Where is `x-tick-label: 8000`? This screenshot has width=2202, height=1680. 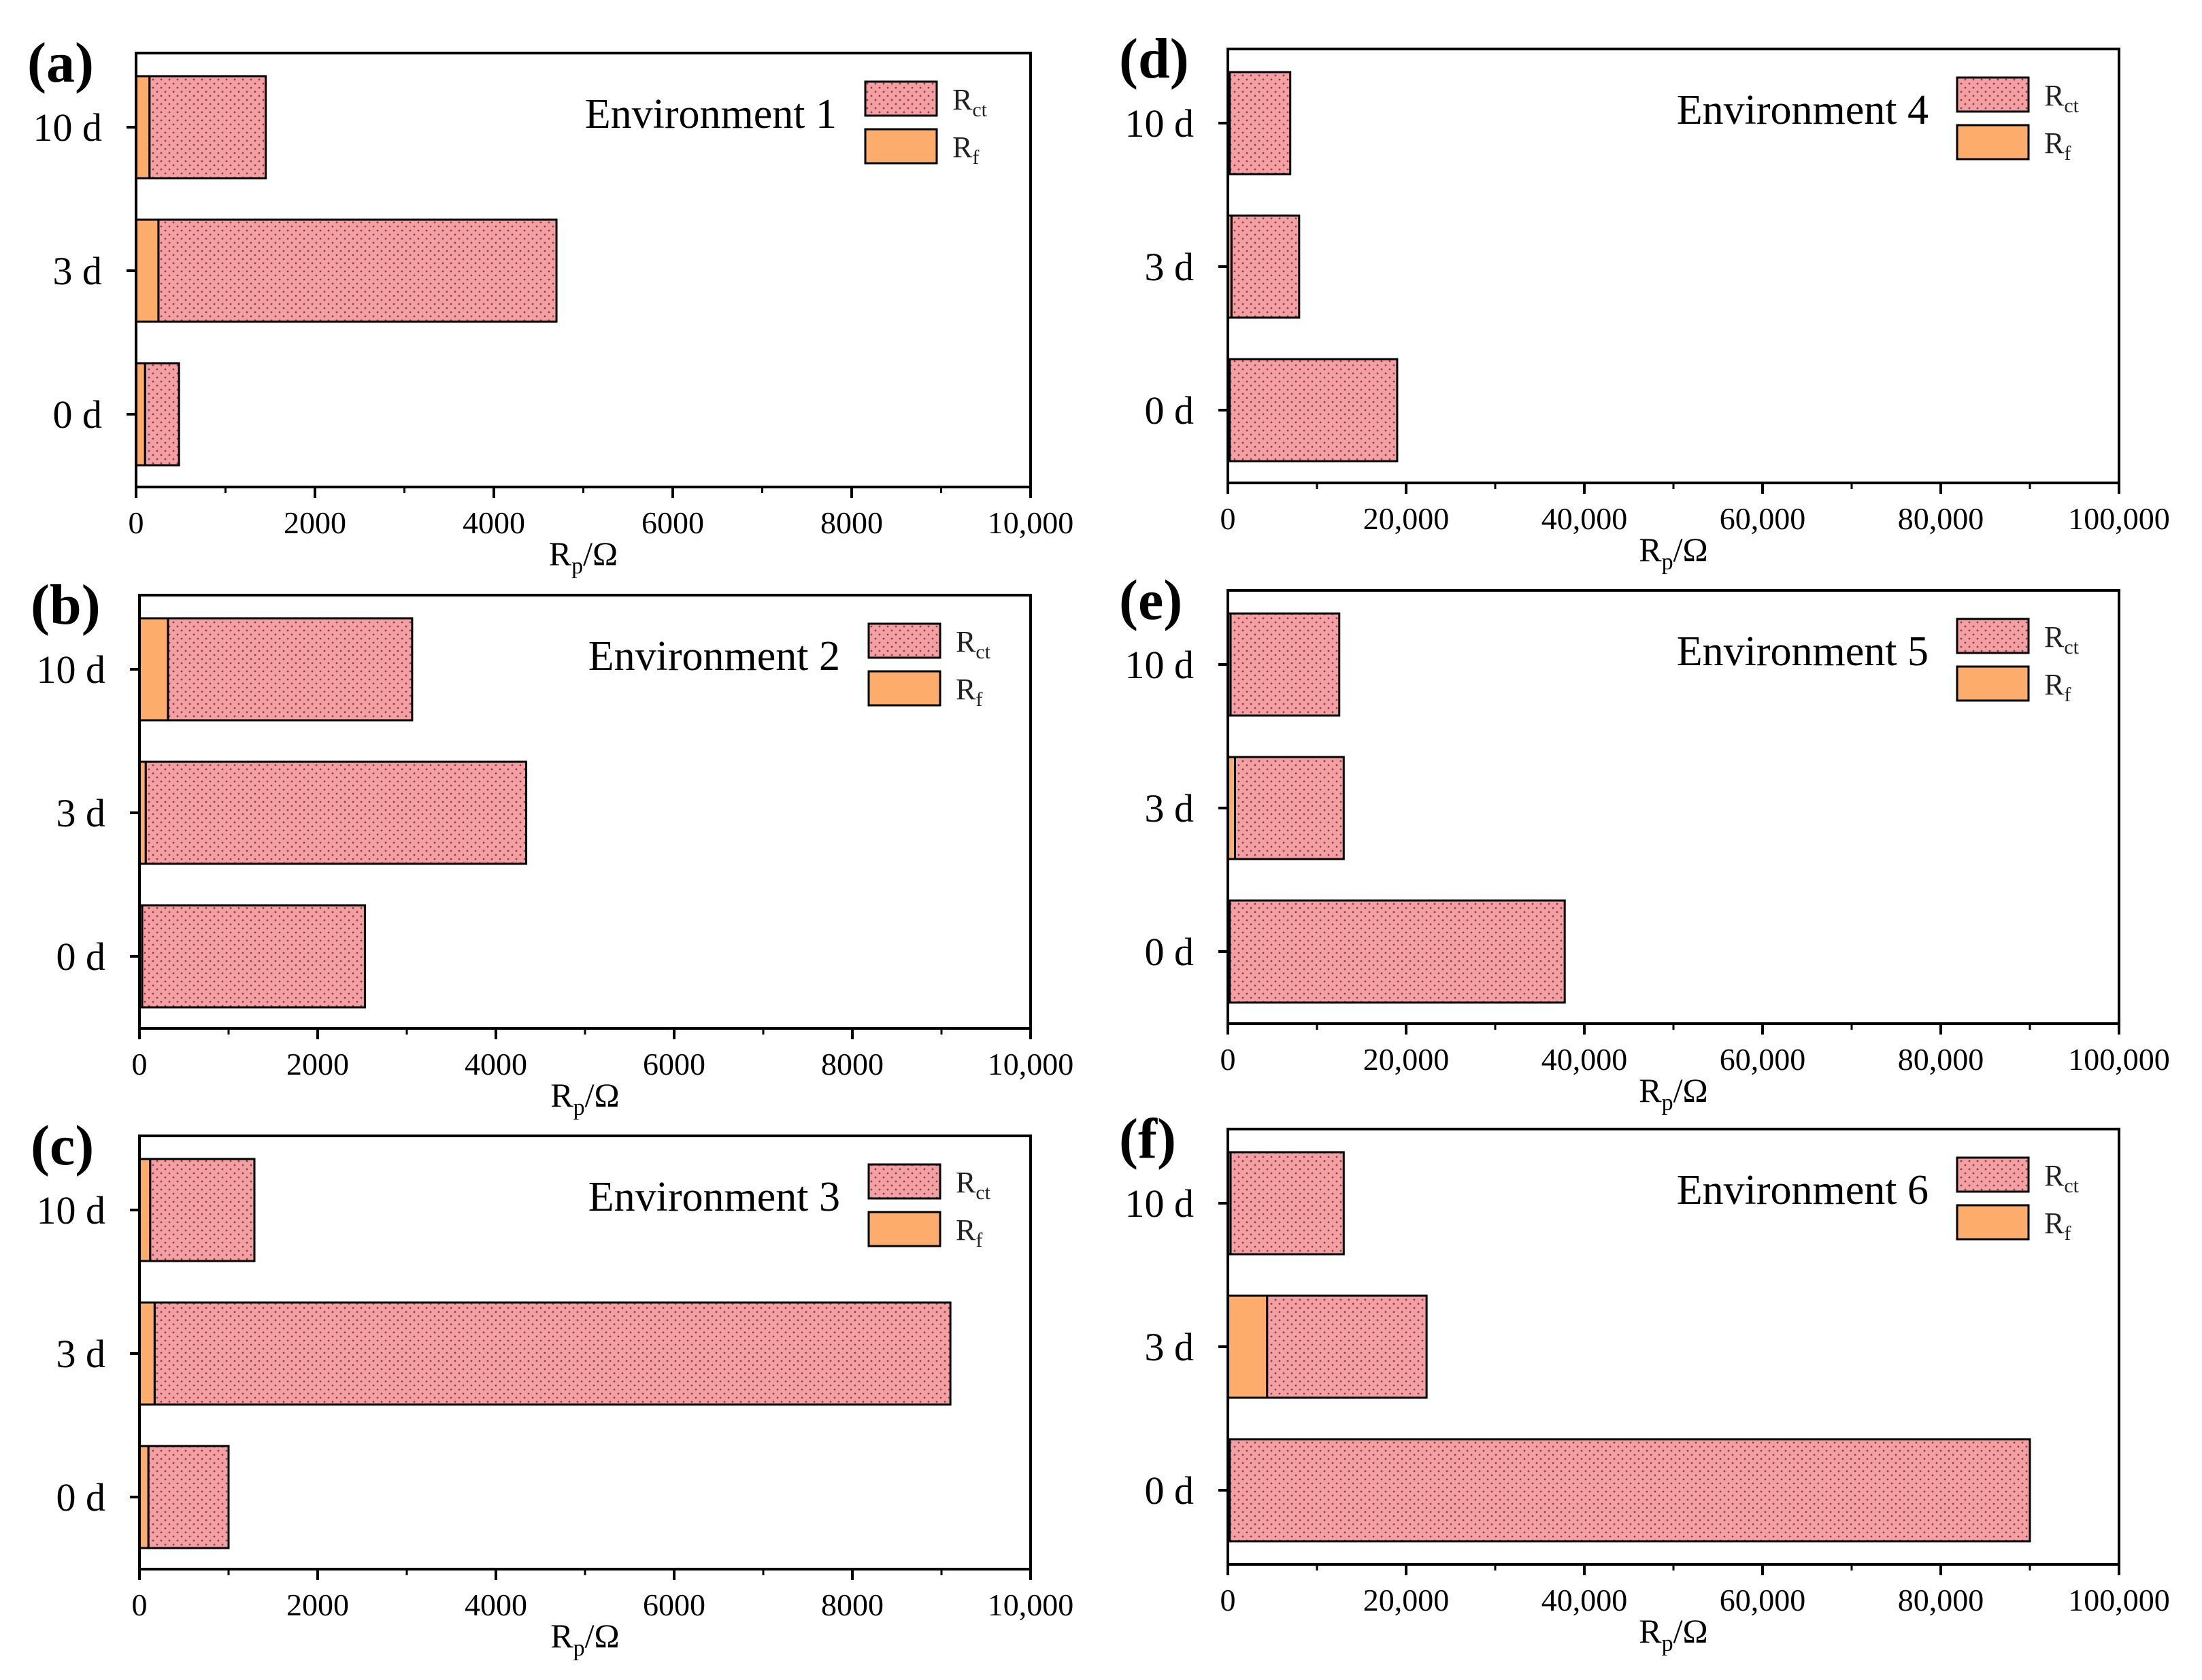 x-tick-label: 8000 is located at coordinates (852, 1604).